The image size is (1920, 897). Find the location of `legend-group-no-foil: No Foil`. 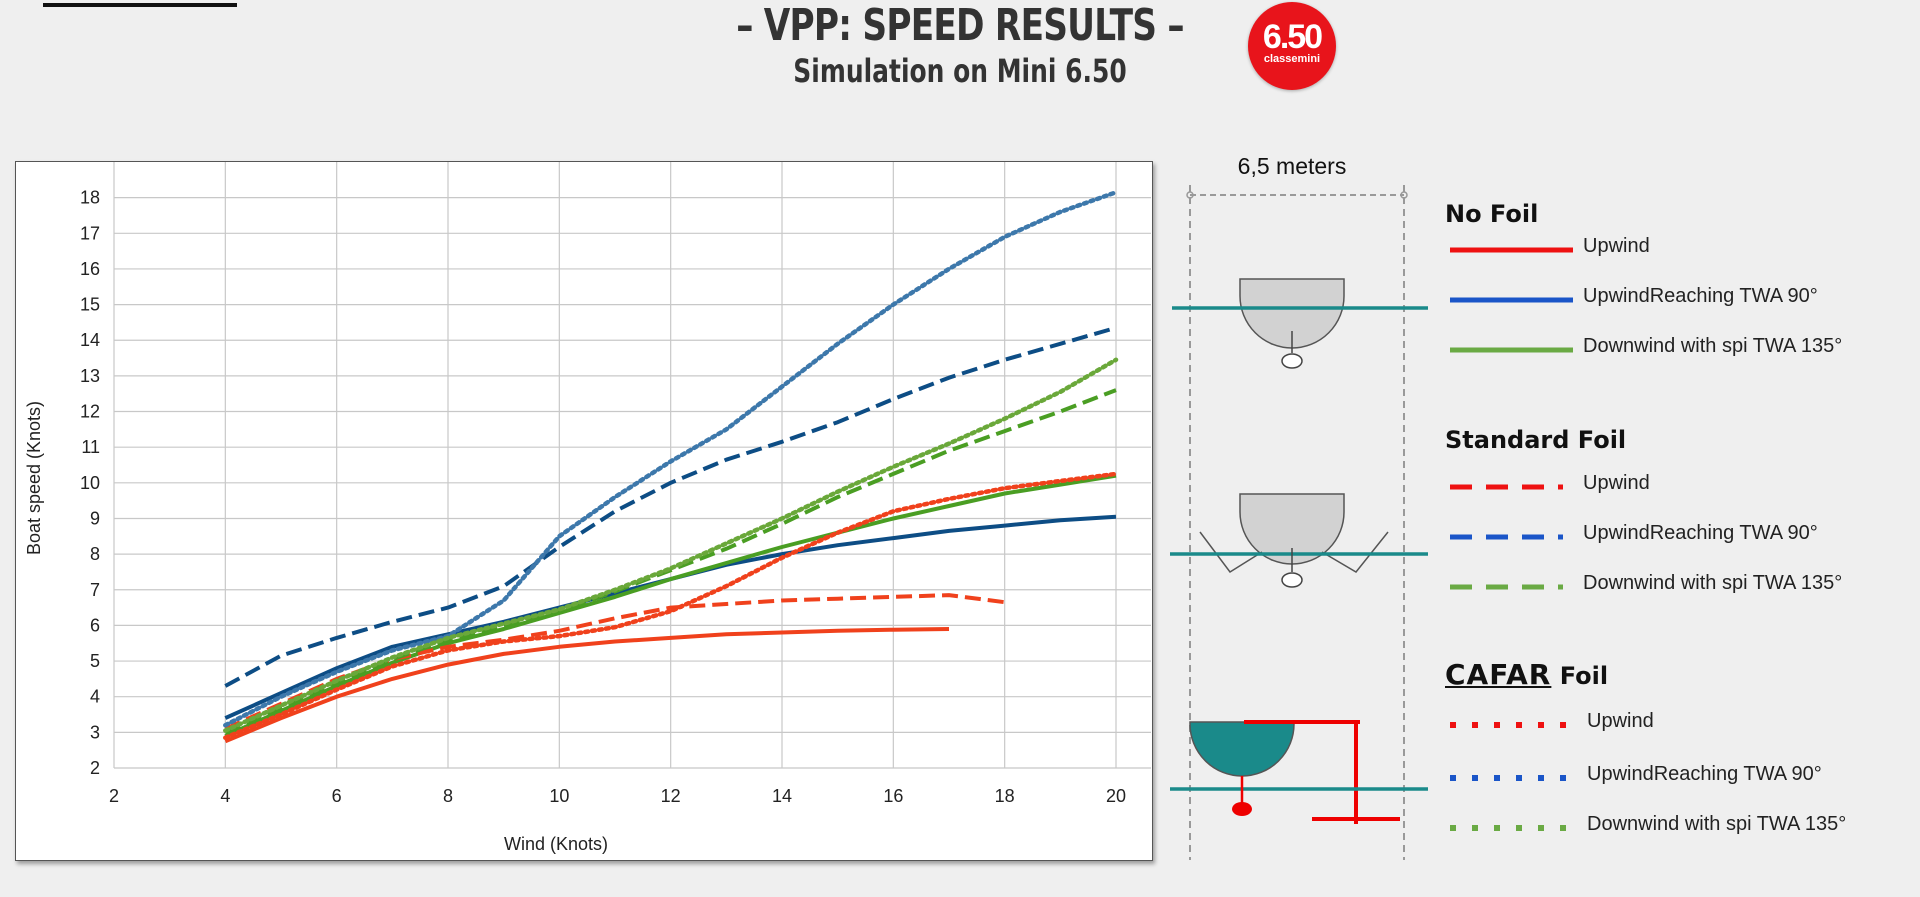

legend-group-no-foil: No Foil is located at coordinates (1491, 214).